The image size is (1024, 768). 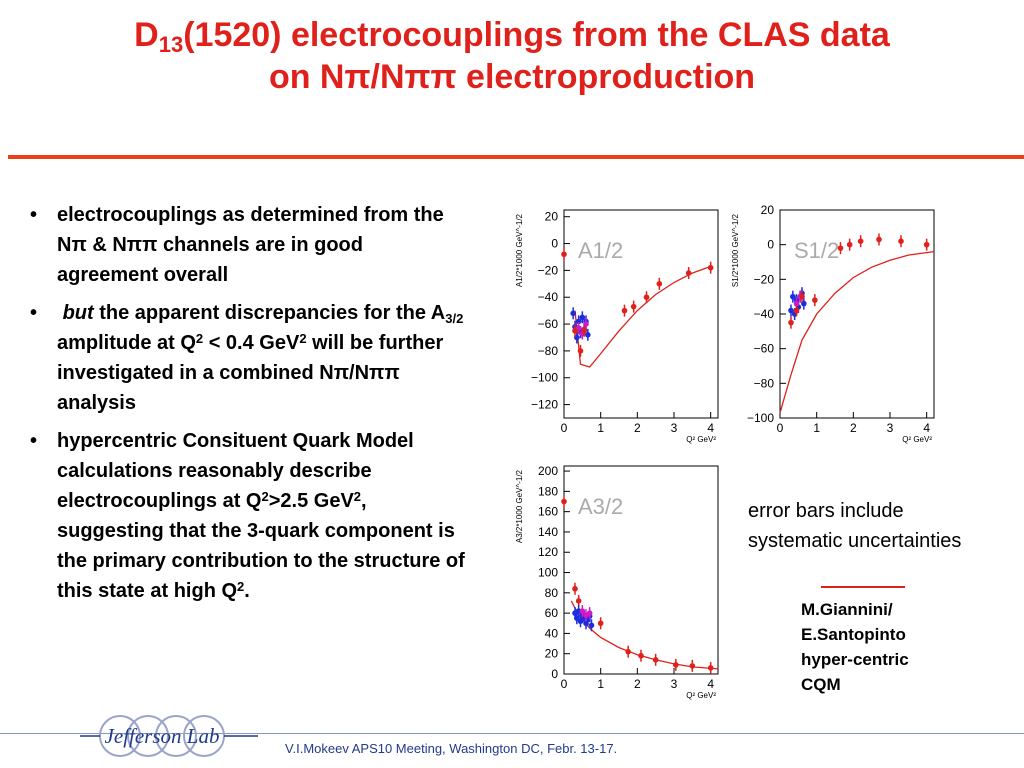 What do you see at coordinates (251, 343) in the screenshot?
I see `bullet-text: < 0.4 GeV` at bounding box center [251, 343].